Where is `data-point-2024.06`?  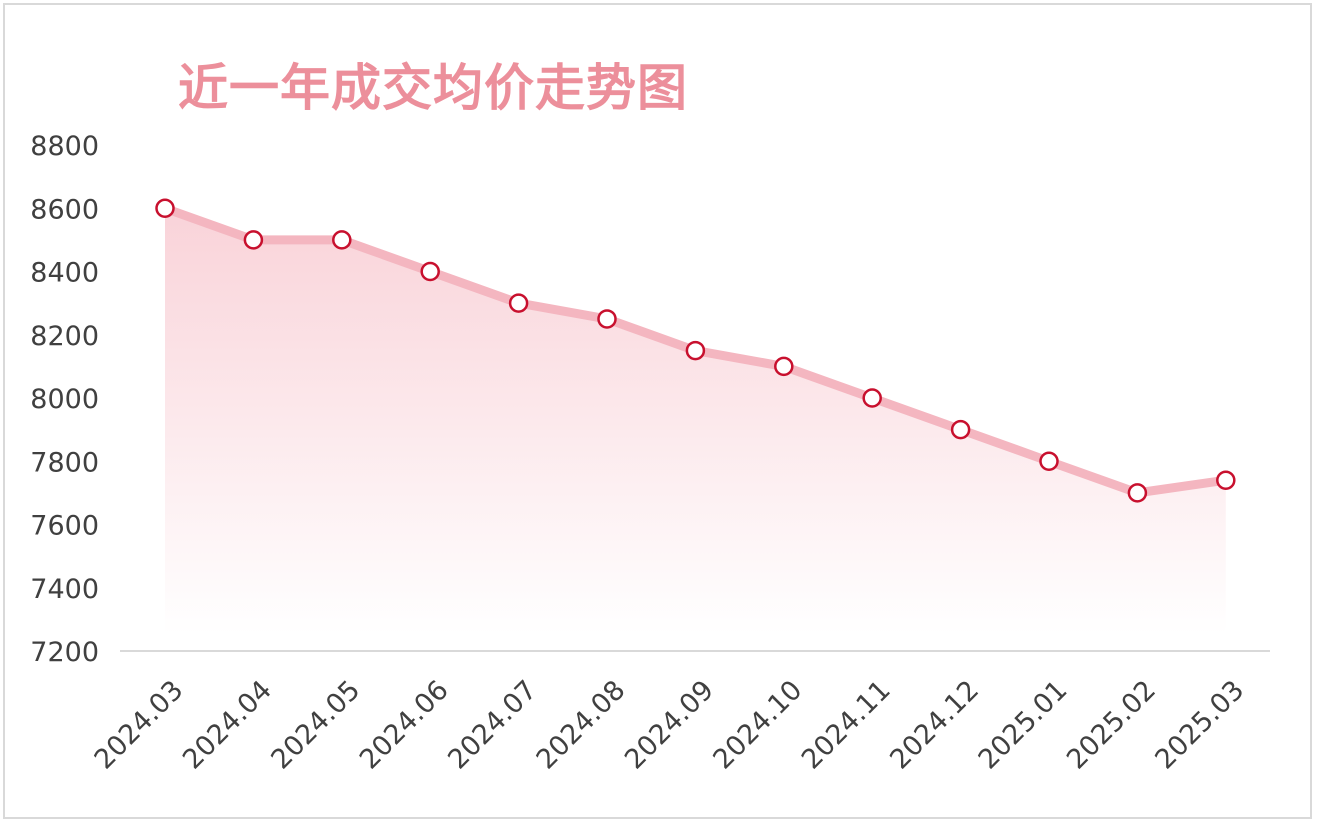
data-point-2024.06 is located at coordinates (430, 271).